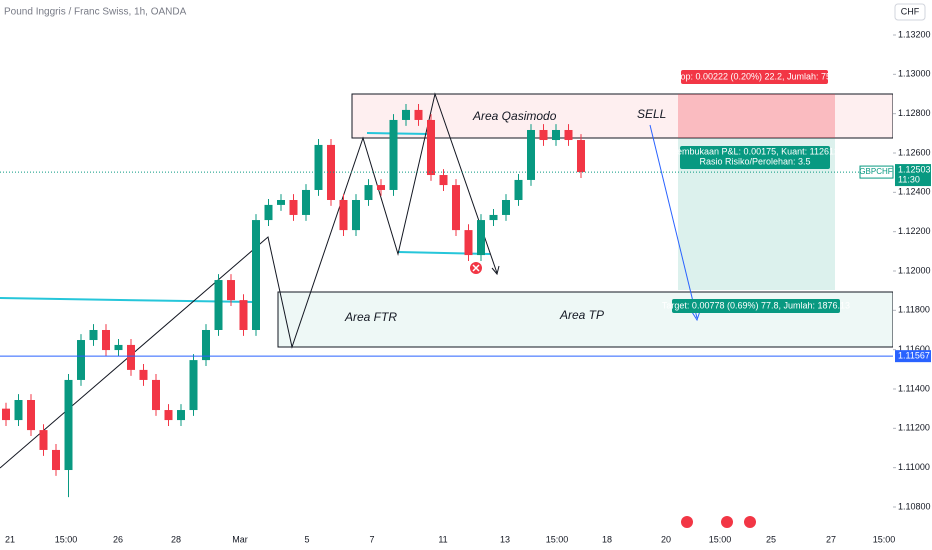 The width and height of the screenshot is (932, 550). I want to click on x-tick-label: 20, so click(666, 539).